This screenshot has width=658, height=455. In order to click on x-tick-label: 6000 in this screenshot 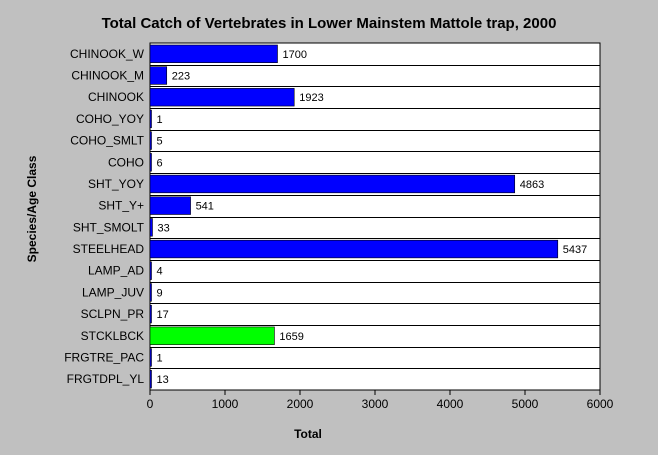, I will do `click(600, 404)`.